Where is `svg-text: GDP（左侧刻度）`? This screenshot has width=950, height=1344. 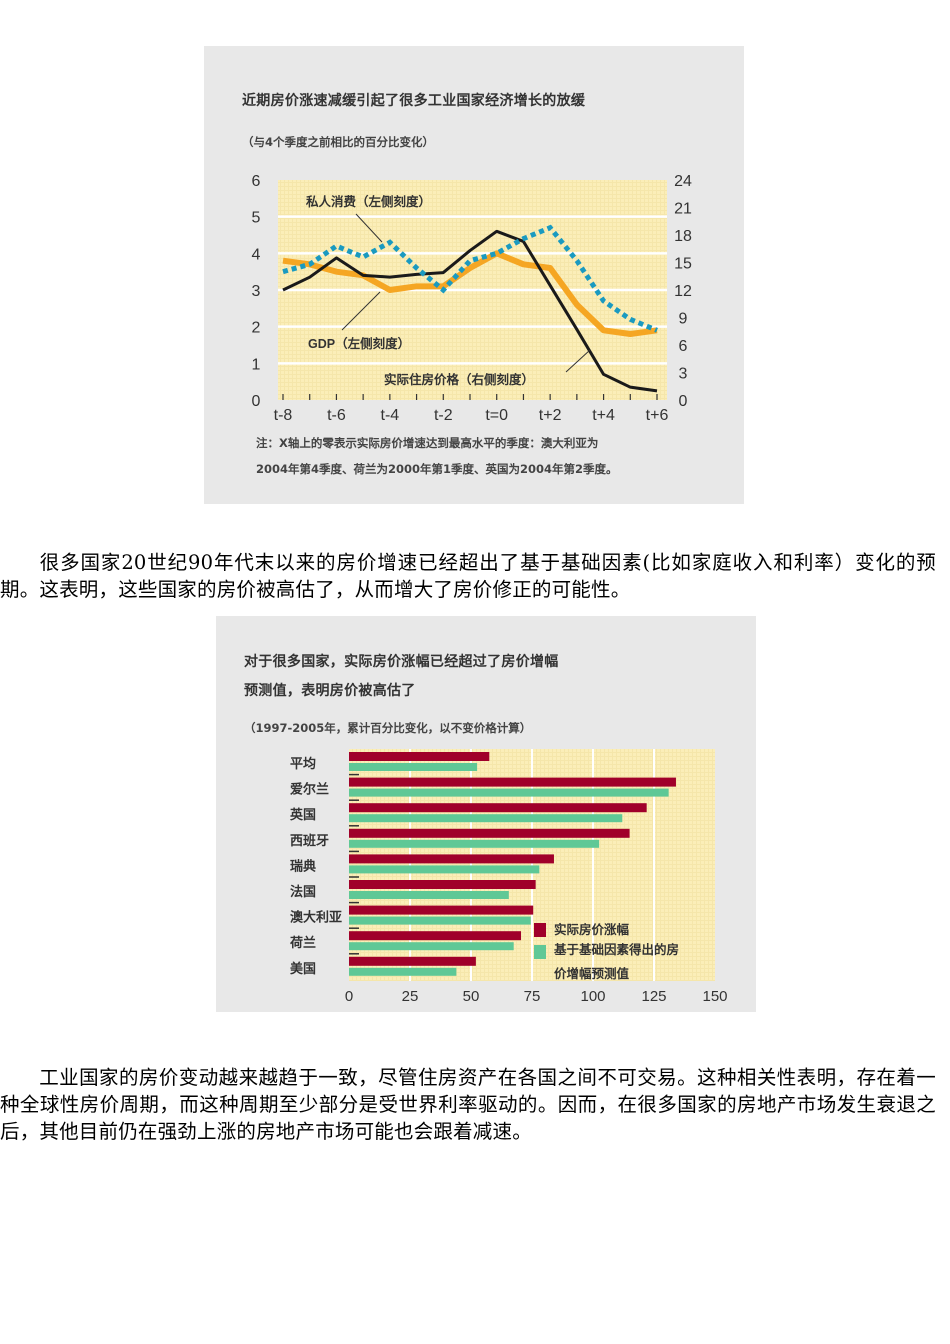
svg-text: GDP（左侧刻度） is located at coordinates (359, 343).